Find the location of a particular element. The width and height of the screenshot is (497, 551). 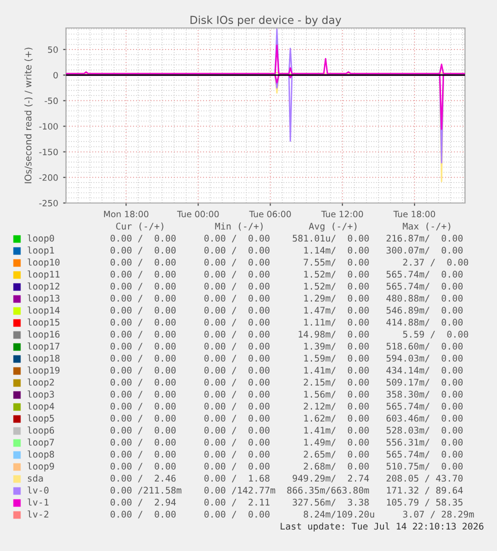

text: Cur (-/+) Min (-/+) Avg (-/+) Max (-/+) is located at coordinates (283, 227).